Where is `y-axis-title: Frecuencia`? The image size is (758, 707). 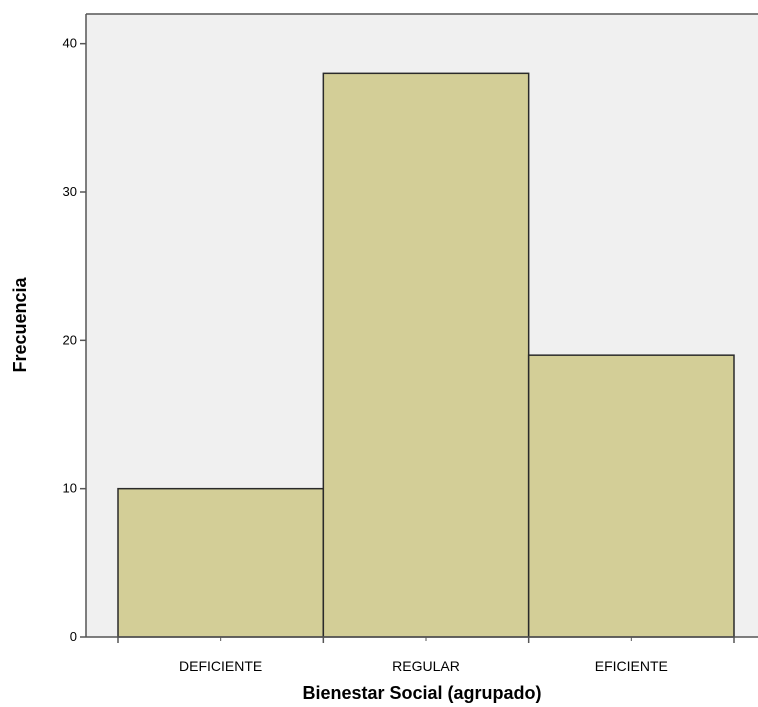 y-axis-title: Frecuencia is located at coordinates (20, 324).